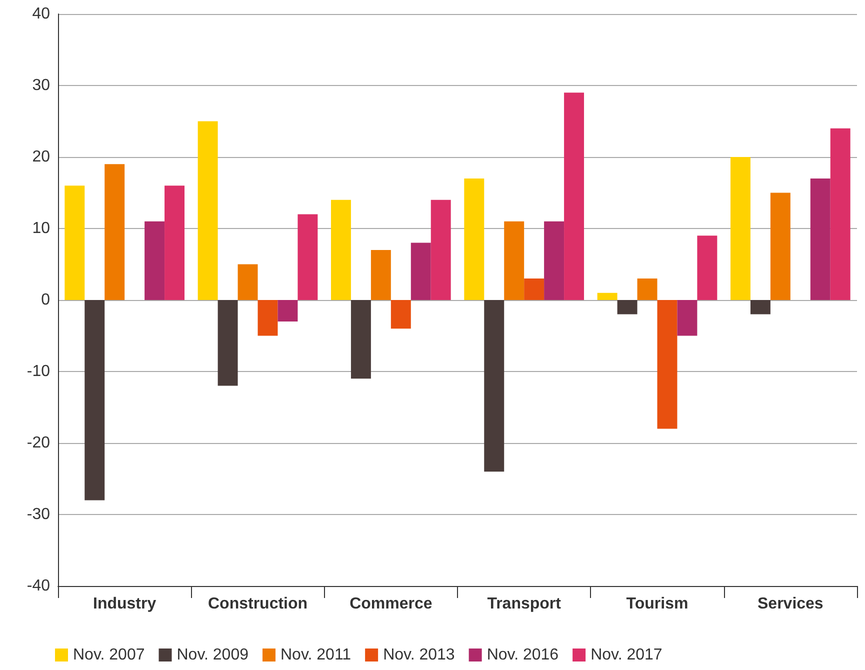 This screenshot has height=670, width=865. What do you see at coordinates (522, 655) in the screenshot?
I see `legend-label: Nov. 2016` at bounding box center [522, 655].